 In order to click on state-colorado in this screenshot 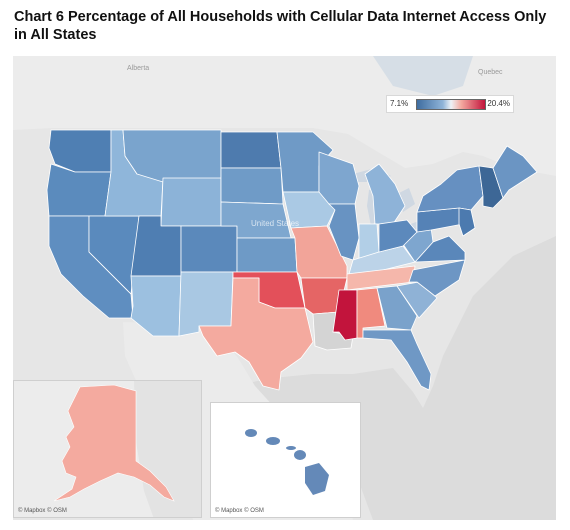, I will do `click(209, 249)`.